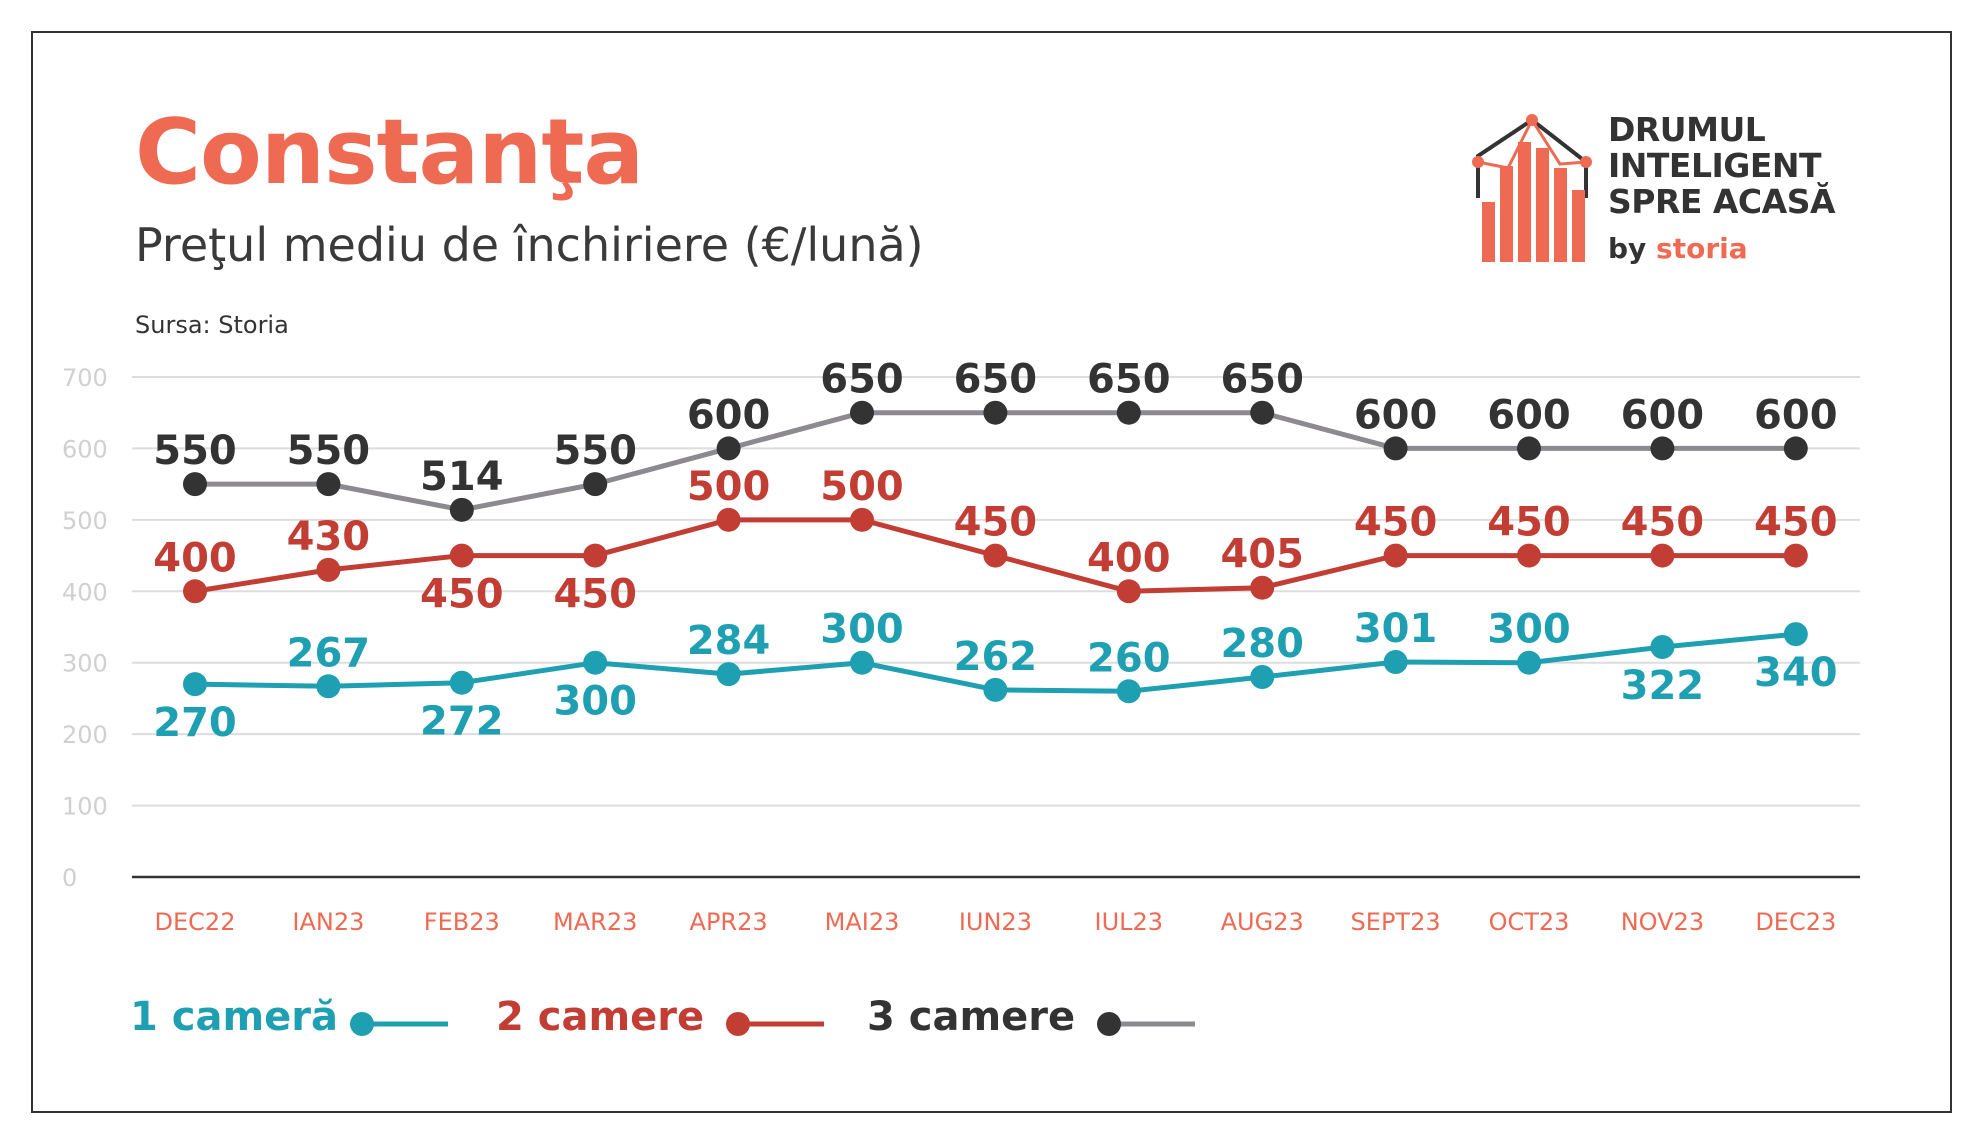  Describe the element at coordinates (462, 922) in the screenshot. I see `x-tick-label: FEB23` at that location.